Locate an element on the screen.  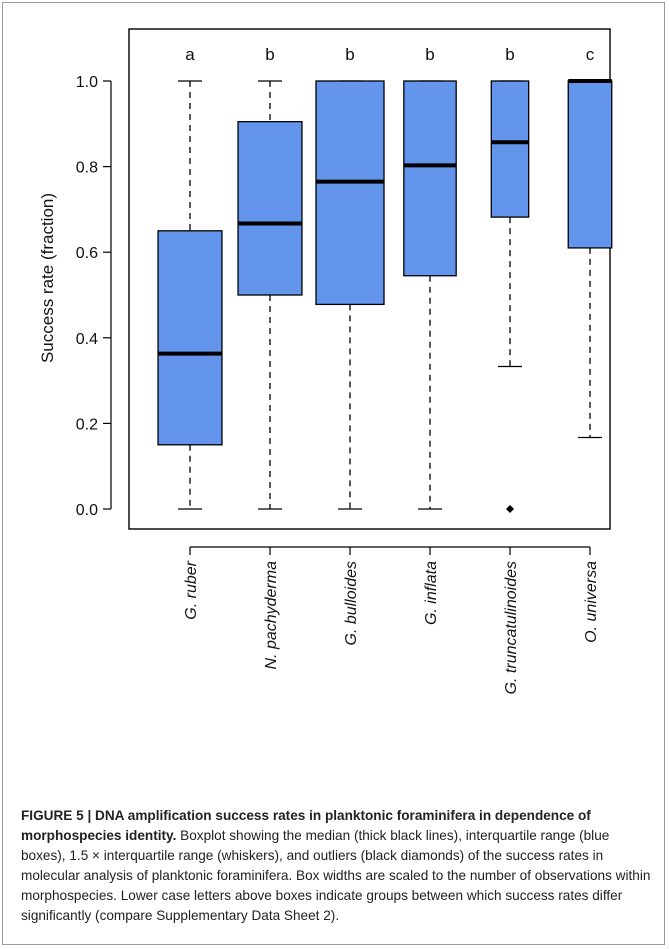
y-axis: 0.0 0.2 0.4 0.6 0.8 1.0 is located at coordinates (94, 296).